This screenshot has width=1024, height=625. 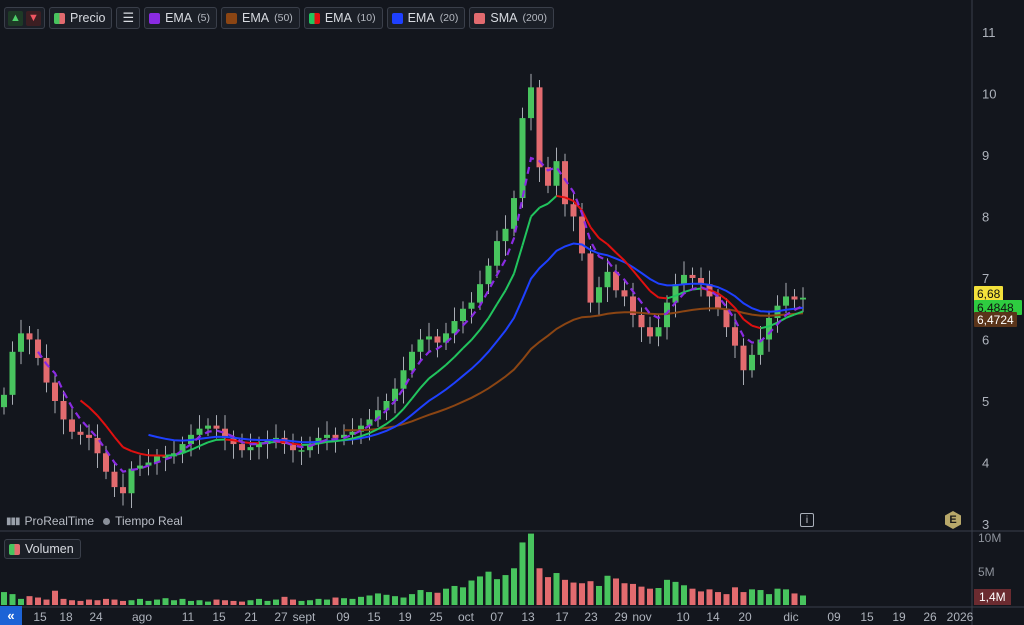 What do you see at coordinates (94, 521) in the screenshot?
I see `brand-footer: ▮▮▮ ProRealTime Tiempo Real` at bounding box center [94, 521].